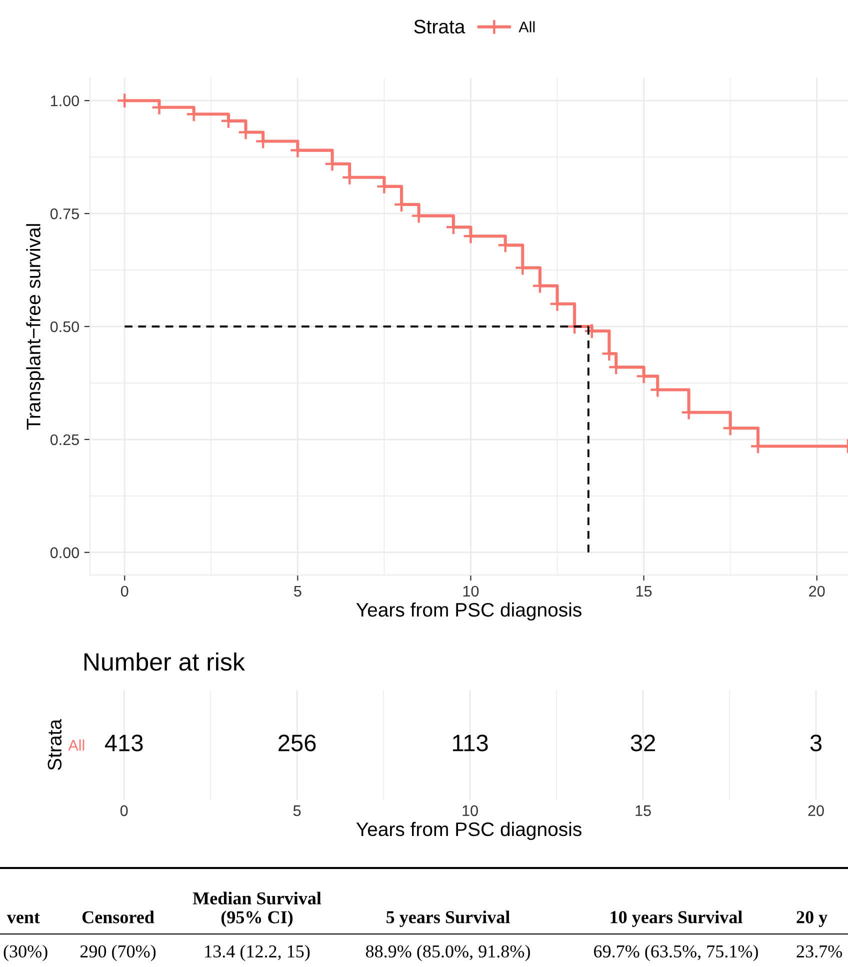 The image size is (848, 967). Describe the element at coordinates (64, 326) in the screenshot. I see `y-tick-label: 0.50` at that location.